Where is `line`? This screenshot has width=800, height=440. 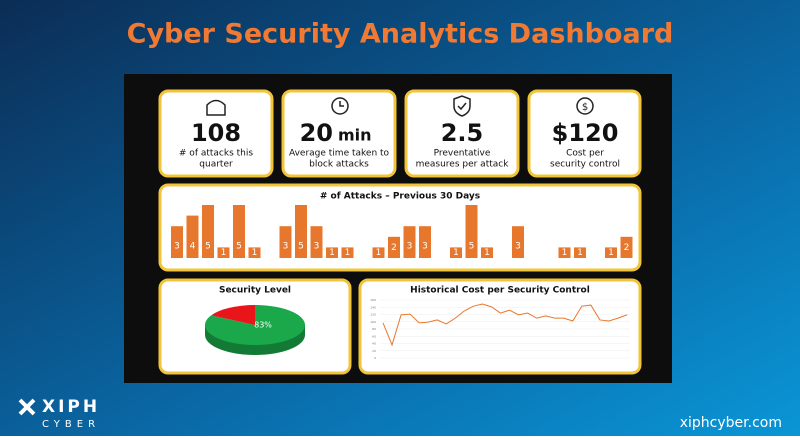 line is located at coordinates (505, 325).